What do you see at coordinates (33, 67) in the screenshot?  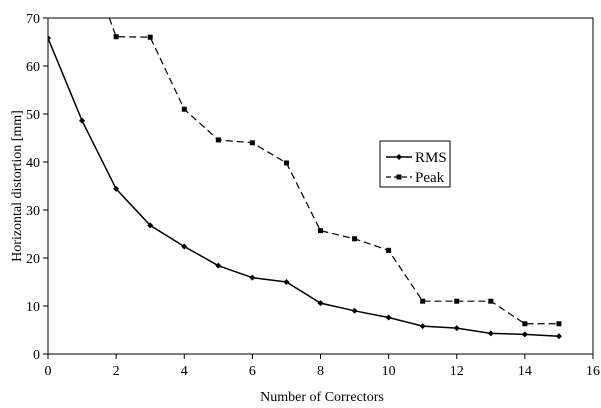 I see `y-tick-label: 60` at bounding box center [33, 67].